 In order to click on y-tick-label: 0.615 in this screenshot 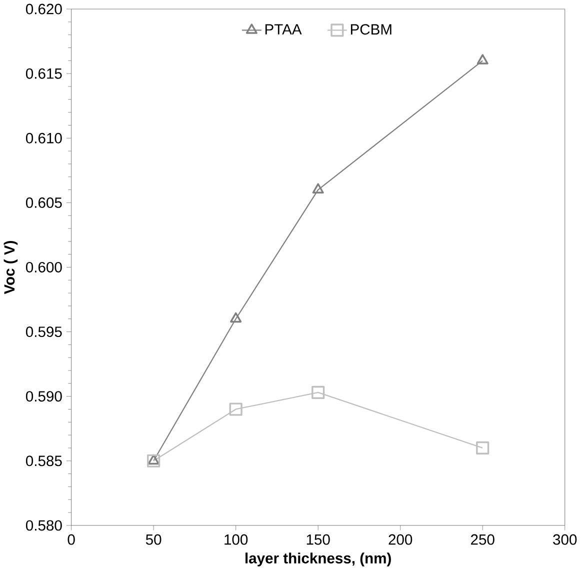, I will do `click(44, 73)`.